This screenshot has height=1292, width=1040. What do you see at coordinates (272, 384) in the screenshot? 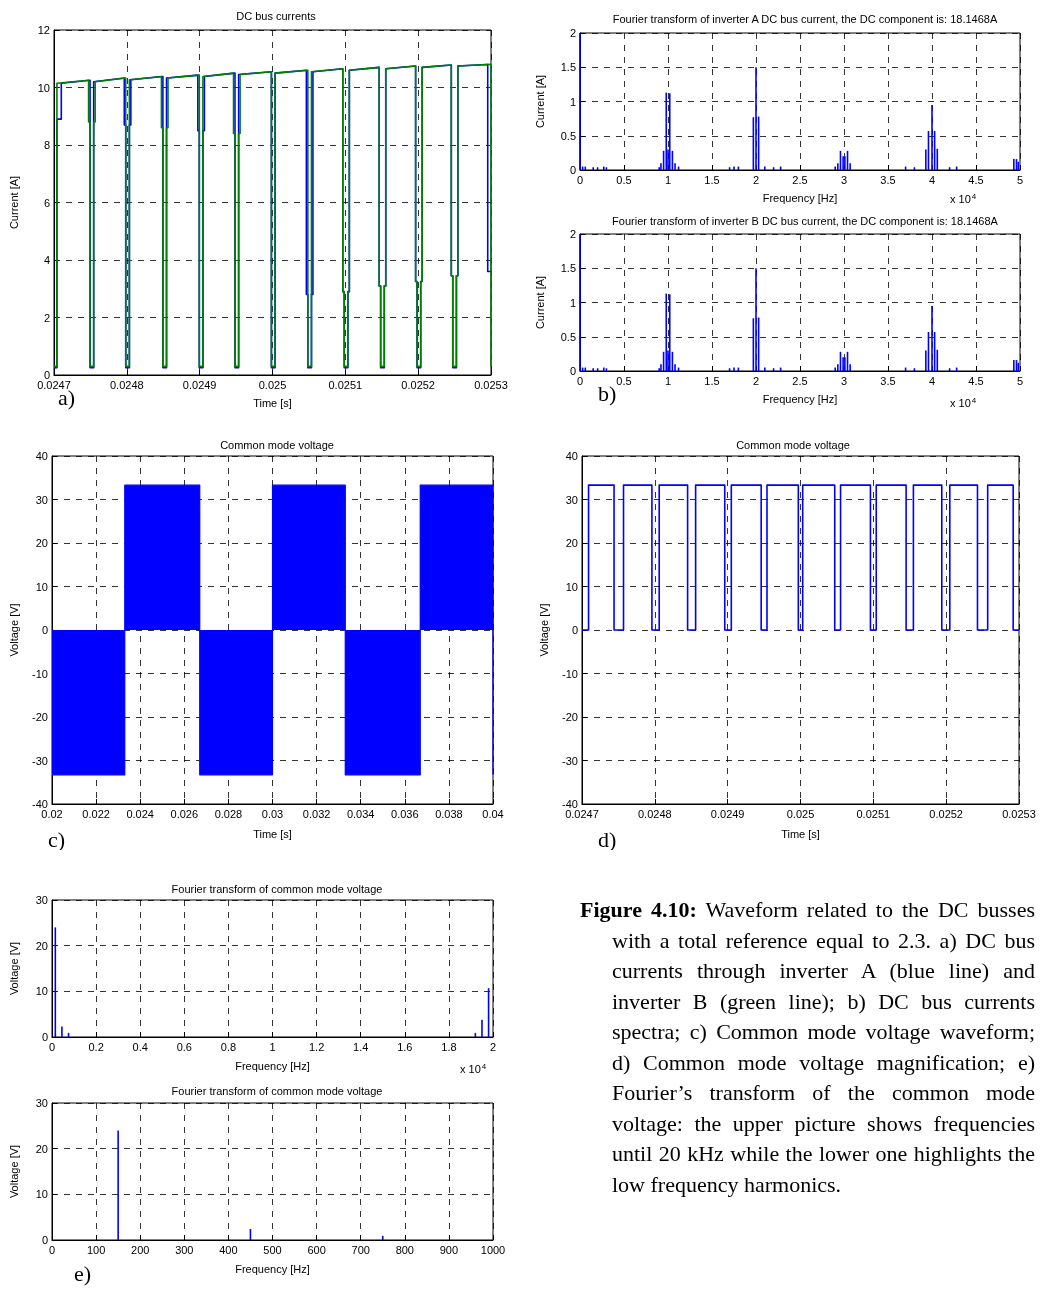
I see `x-tick-label: 0.025` at bounding box center [272, 384].